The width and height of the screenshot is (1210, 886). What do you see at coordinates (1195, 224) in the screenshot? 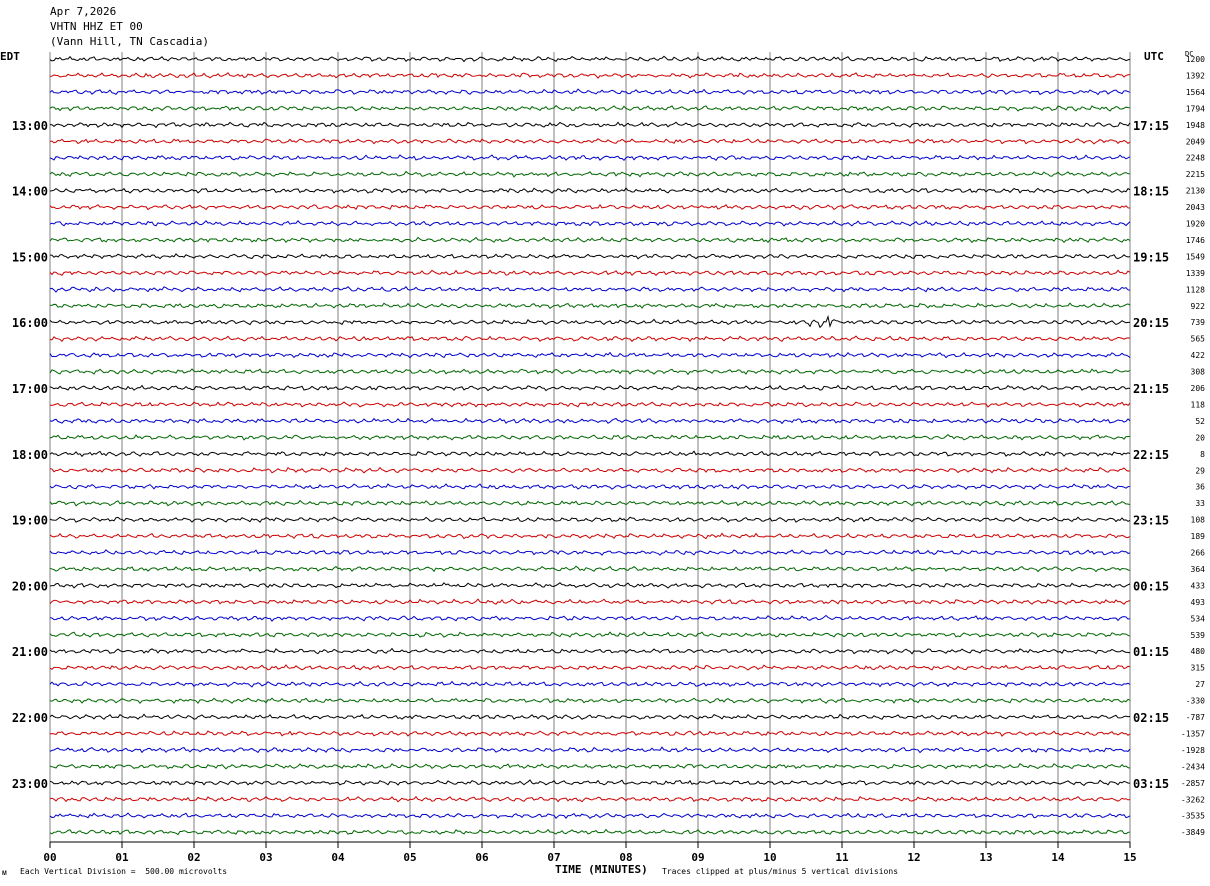
I see `dc-offset-label: 1920` at bounding box center [1195, 224].